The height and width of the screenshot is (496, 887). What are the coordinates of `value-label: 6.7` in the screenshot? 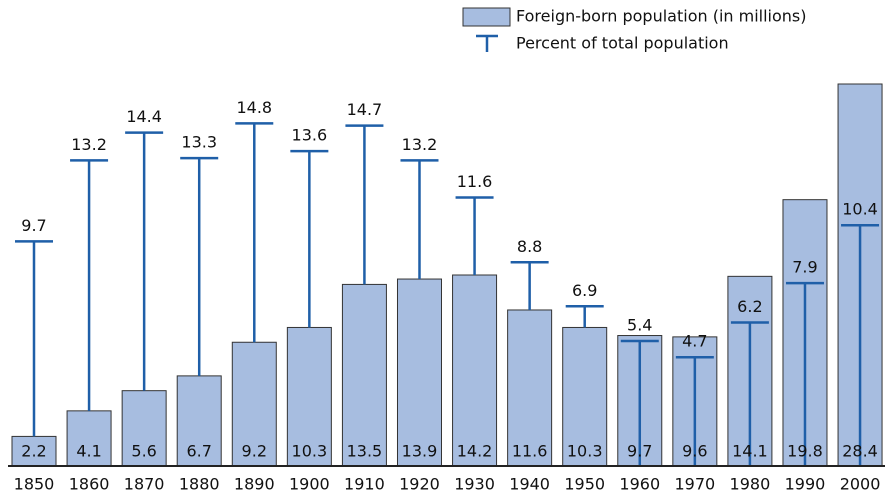 It's located at (198, 451).